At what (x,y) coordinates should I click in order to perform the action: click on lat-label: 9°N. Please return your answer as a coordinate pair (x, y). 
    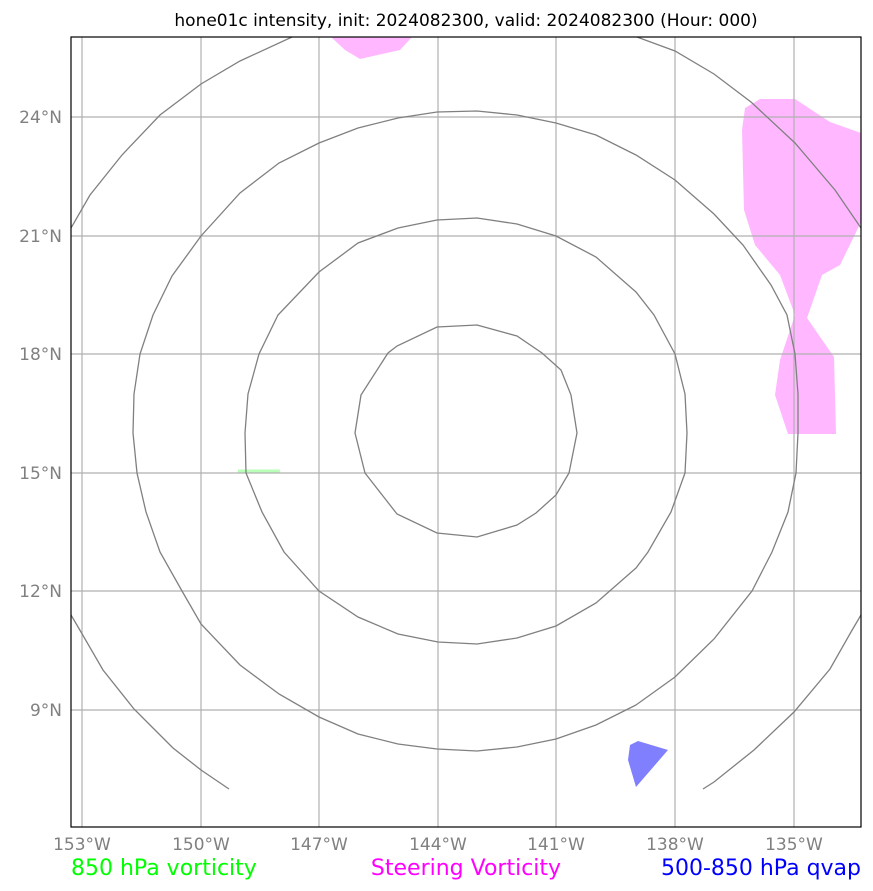
    Looking at the image, I should click on (46, 711).